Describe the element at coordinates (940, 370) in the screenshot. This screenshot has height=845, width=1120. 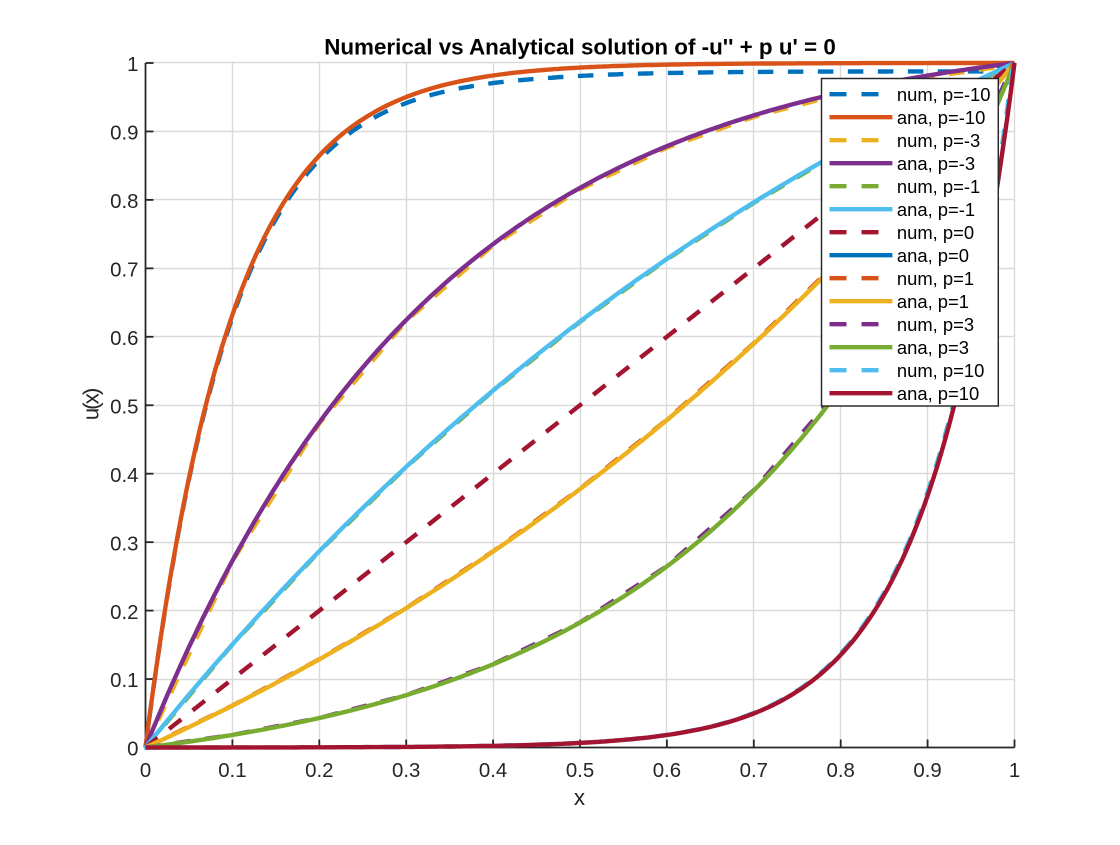
I see `svg-text: num, p=10` at that location.